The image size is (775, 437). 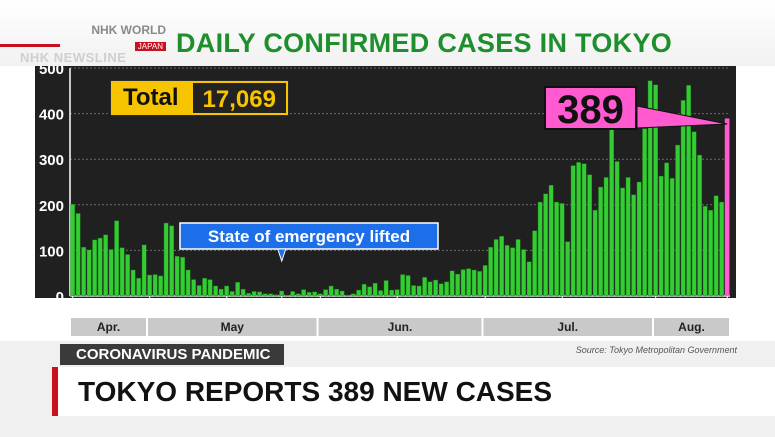 What do you see at coordinates (72, 308) in the screenshot?
I see `x-tick-label: 17` at bounding box center [72, 308].